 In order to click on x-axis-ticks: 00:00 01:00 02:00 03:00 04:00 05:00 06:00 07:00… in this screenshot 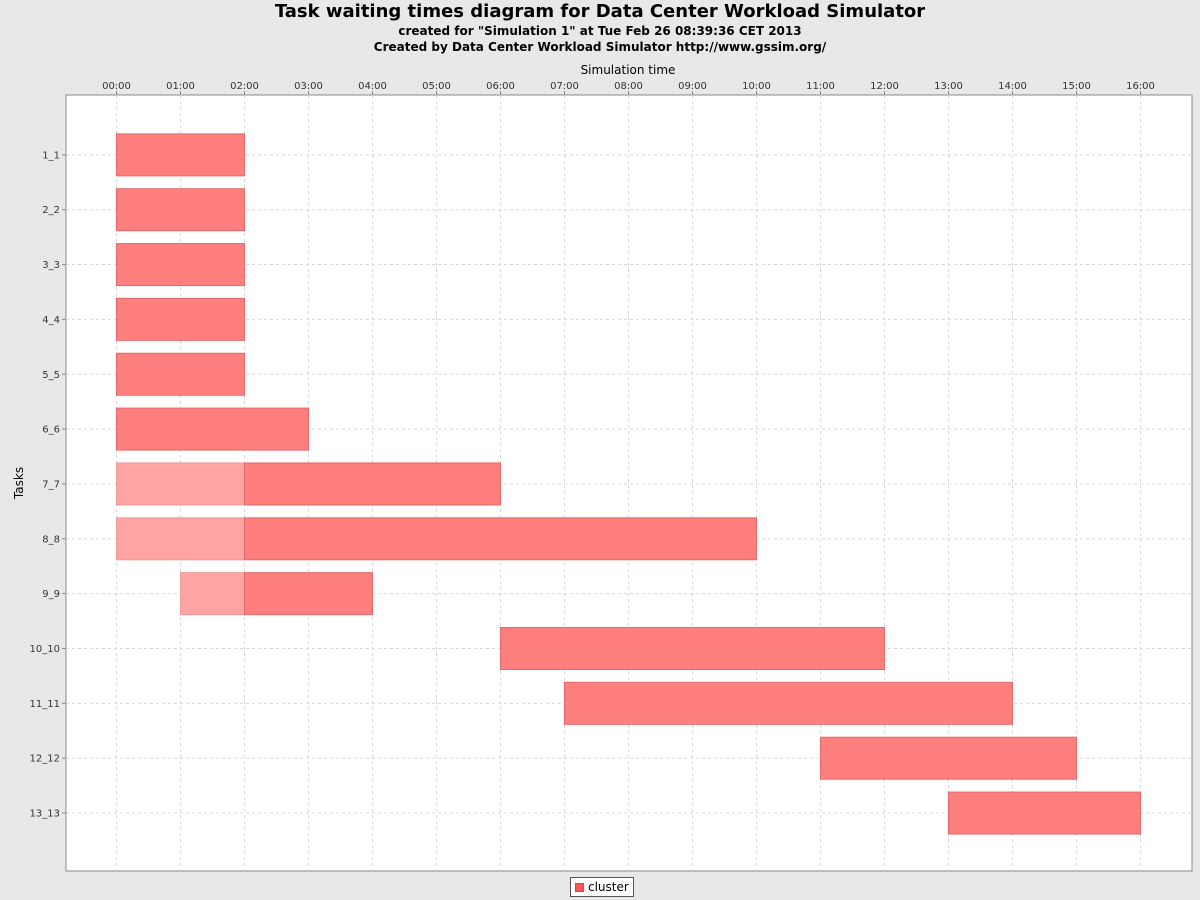, I will do `click(628, 88)`.